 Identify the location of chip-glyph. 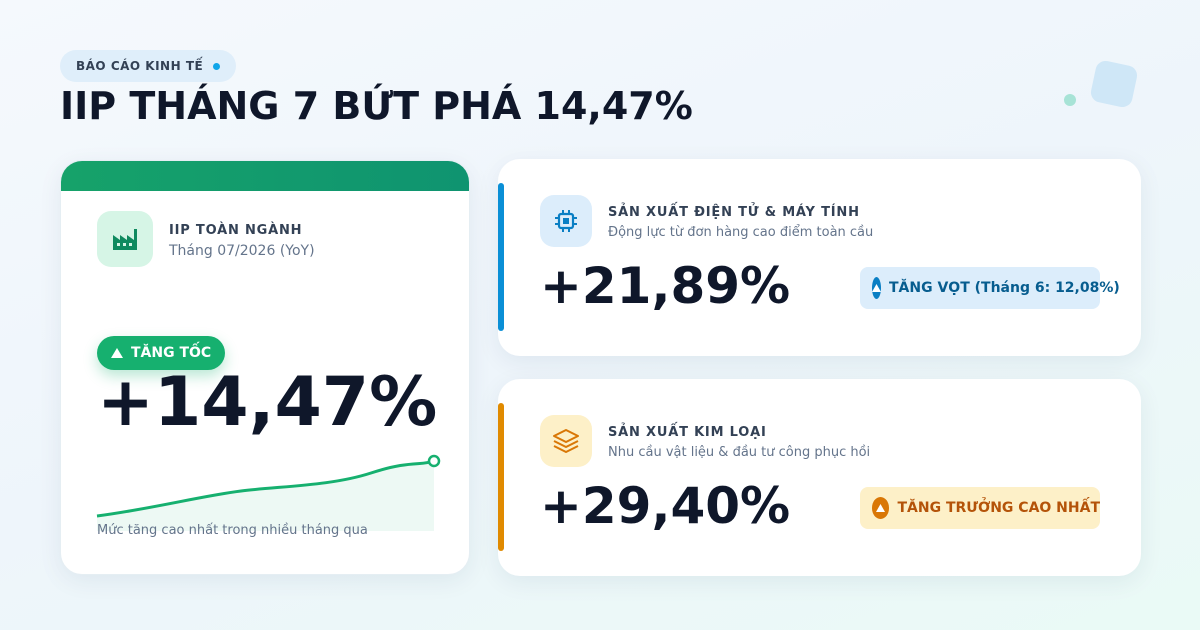
(566, 221).